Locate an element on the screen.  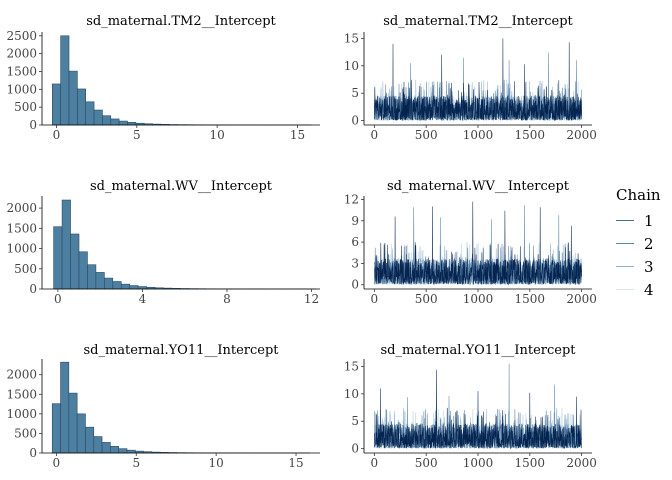
legend-title: Chain is located at coordinates (638, 195).